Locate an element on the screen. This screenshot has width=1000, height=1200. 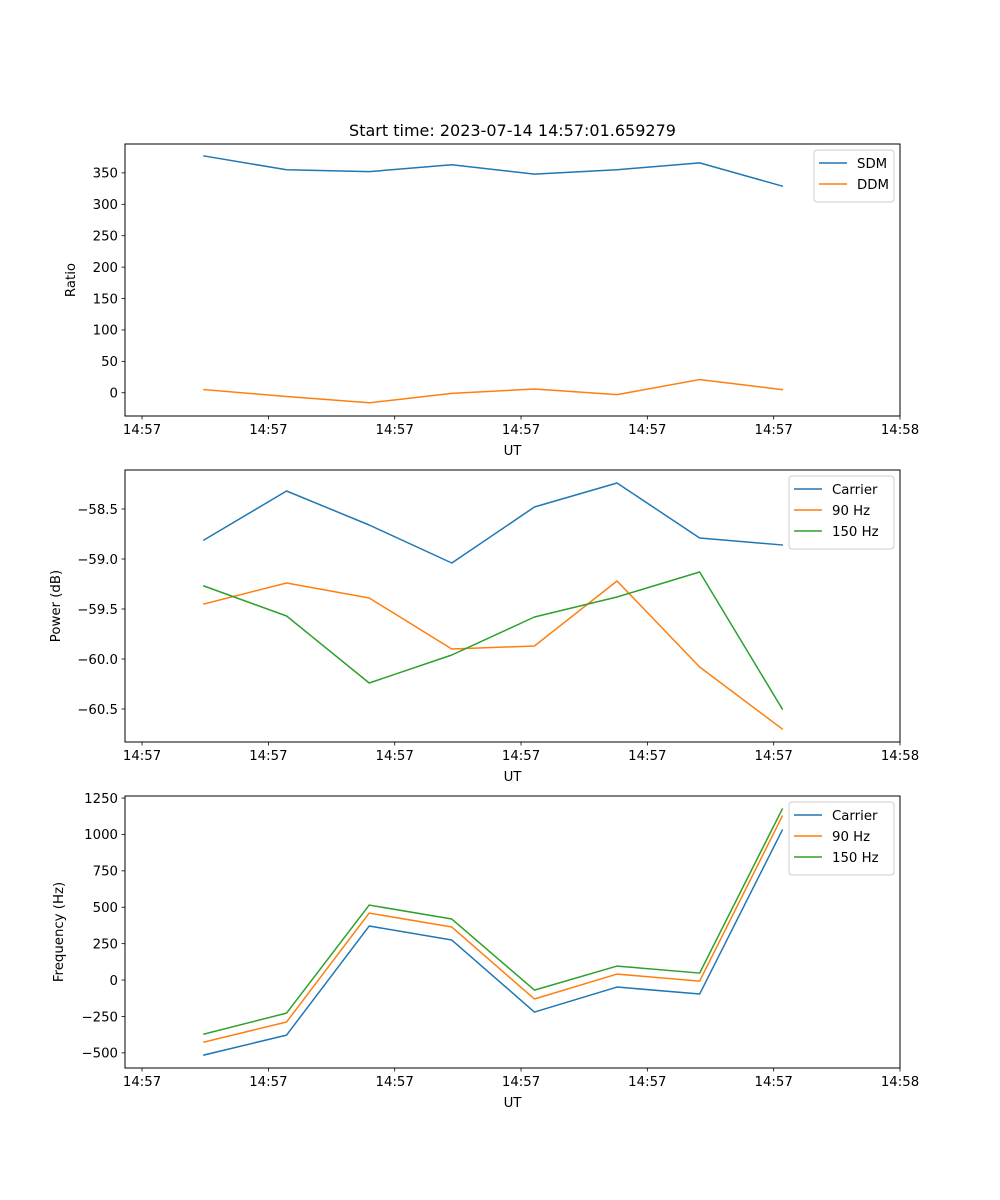
y-tick-label: −250 is located at coordinates (99, 1017).